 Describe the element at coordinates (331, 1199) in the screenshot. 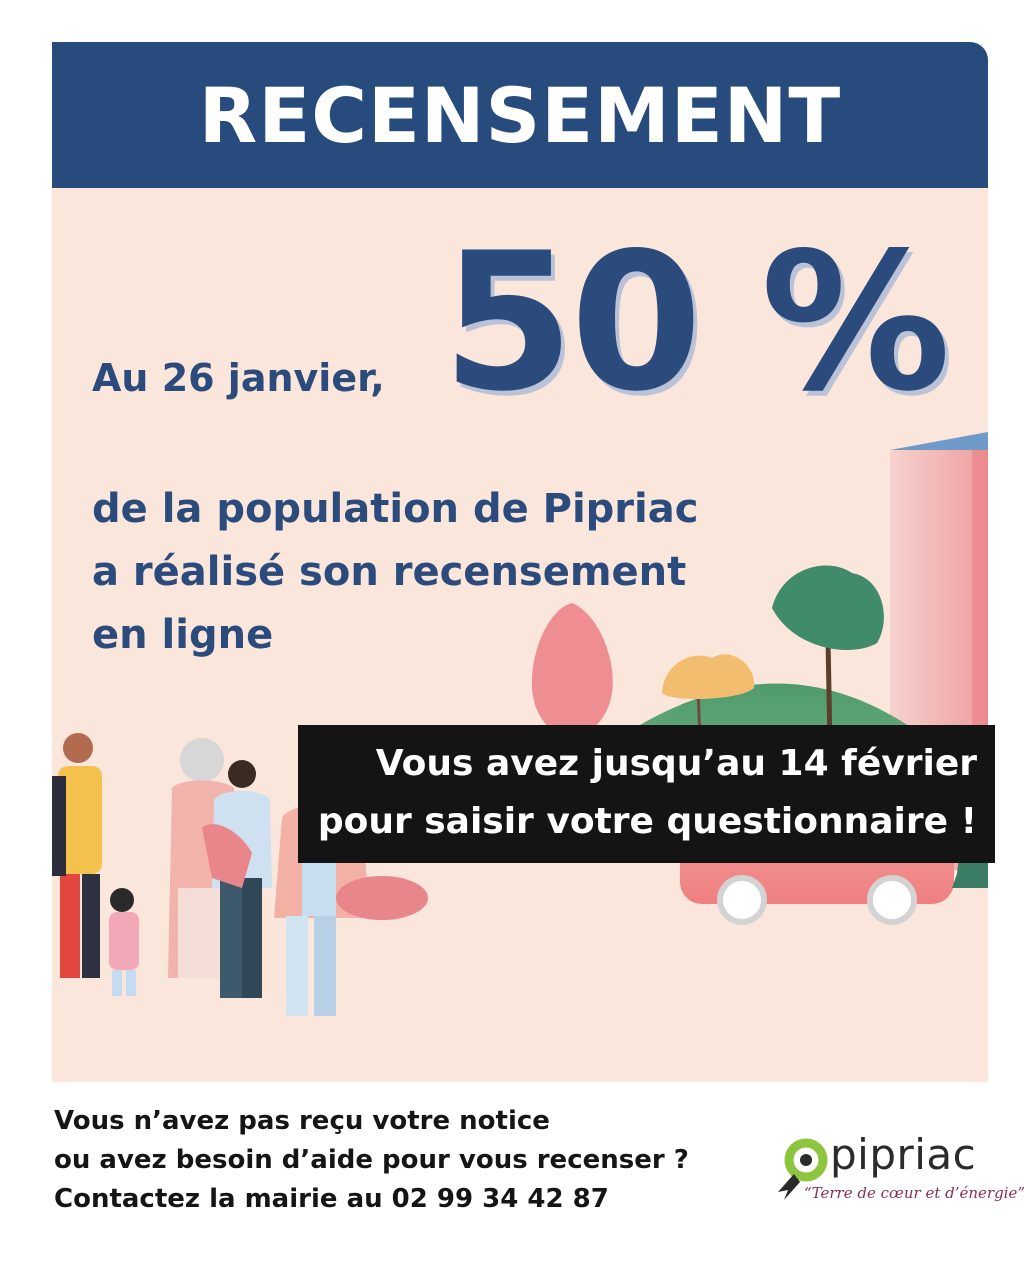

I see `footer-line: Contactez la mairie au 02 99 34 42 87` at that location.